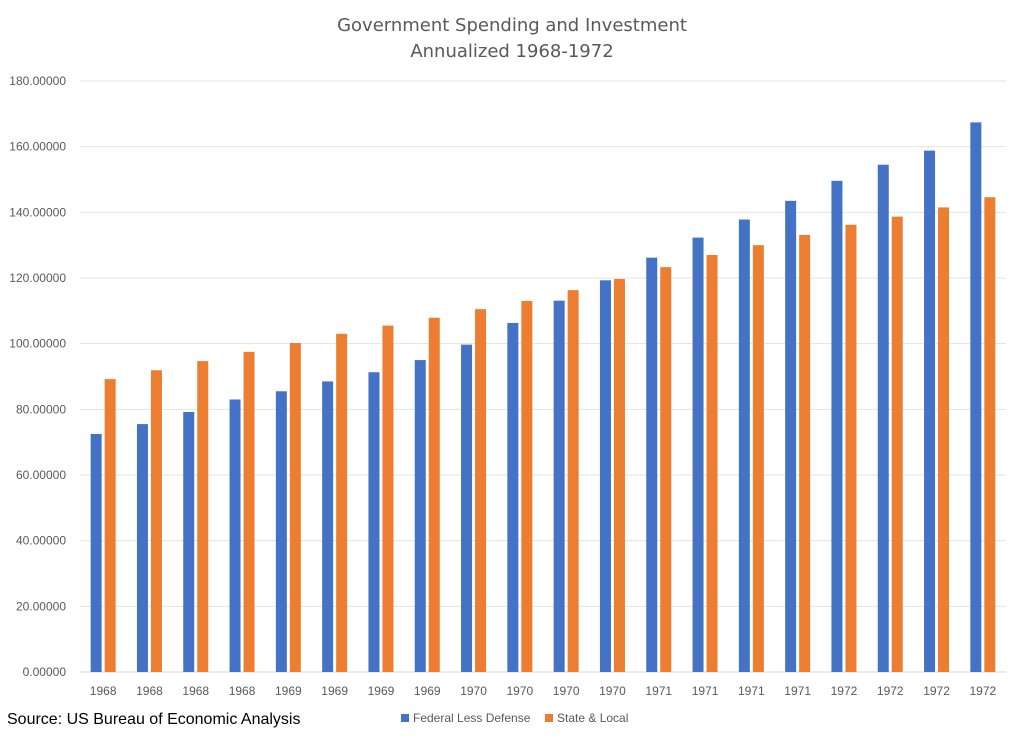 This screenshot has height=742, width=1024. Describe the element at coordinates (405, 718) in the screenshot. I see `legend-swatch-federal` at that location.